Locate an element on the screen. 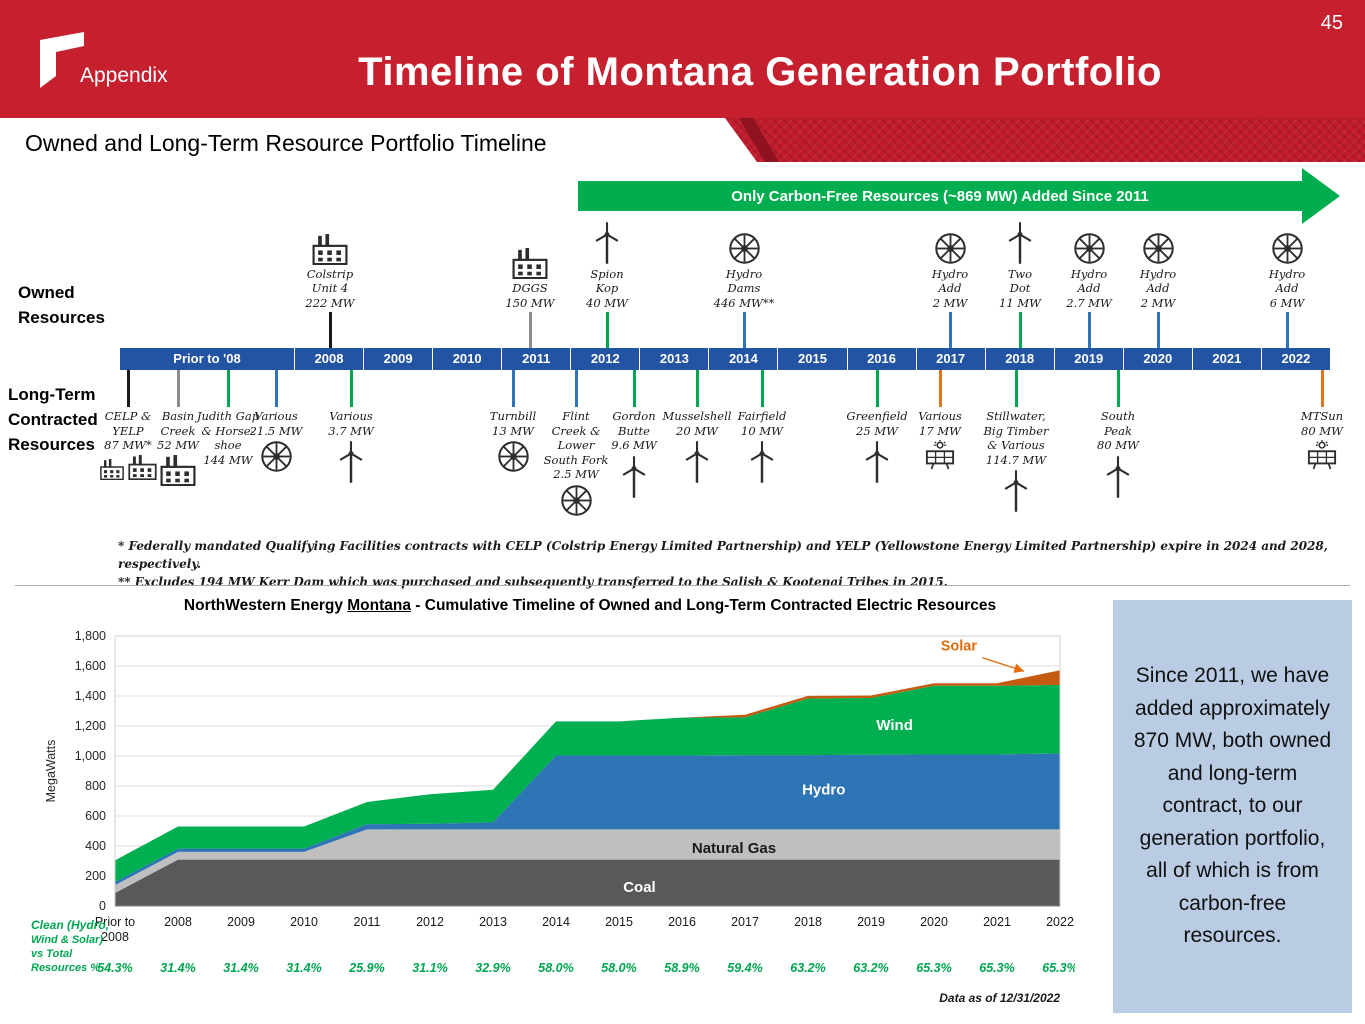  resource-label: DGGS 150 MW is located at coordinates (530, 295).